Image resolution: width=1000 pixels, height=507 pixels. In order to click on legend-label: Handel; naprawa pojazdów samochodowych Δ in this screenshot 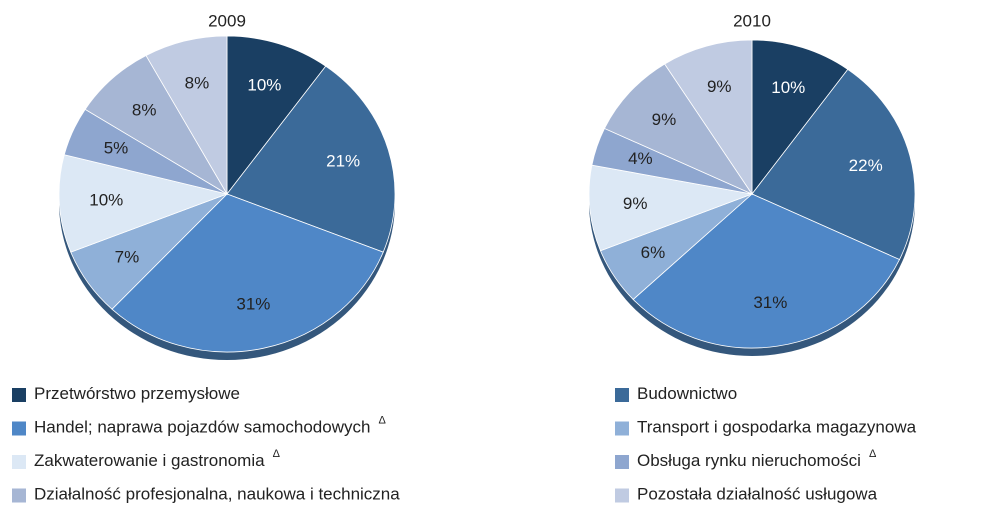, I will do `click(210, 425)`.